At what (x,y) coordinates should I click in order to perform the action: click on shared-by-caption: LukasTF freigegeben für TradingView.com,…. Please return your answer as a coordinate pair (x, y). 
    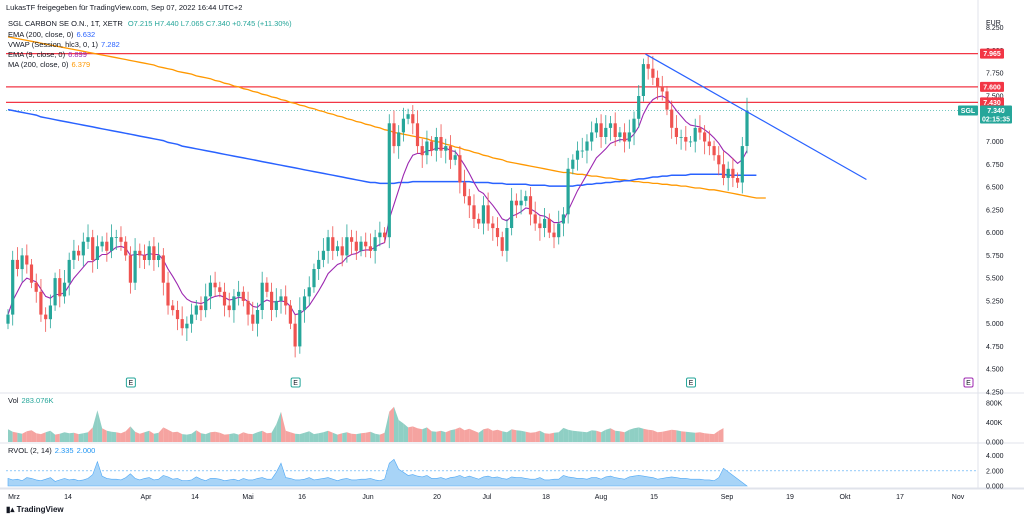
    Looking at the image, I should click on (124, 7).